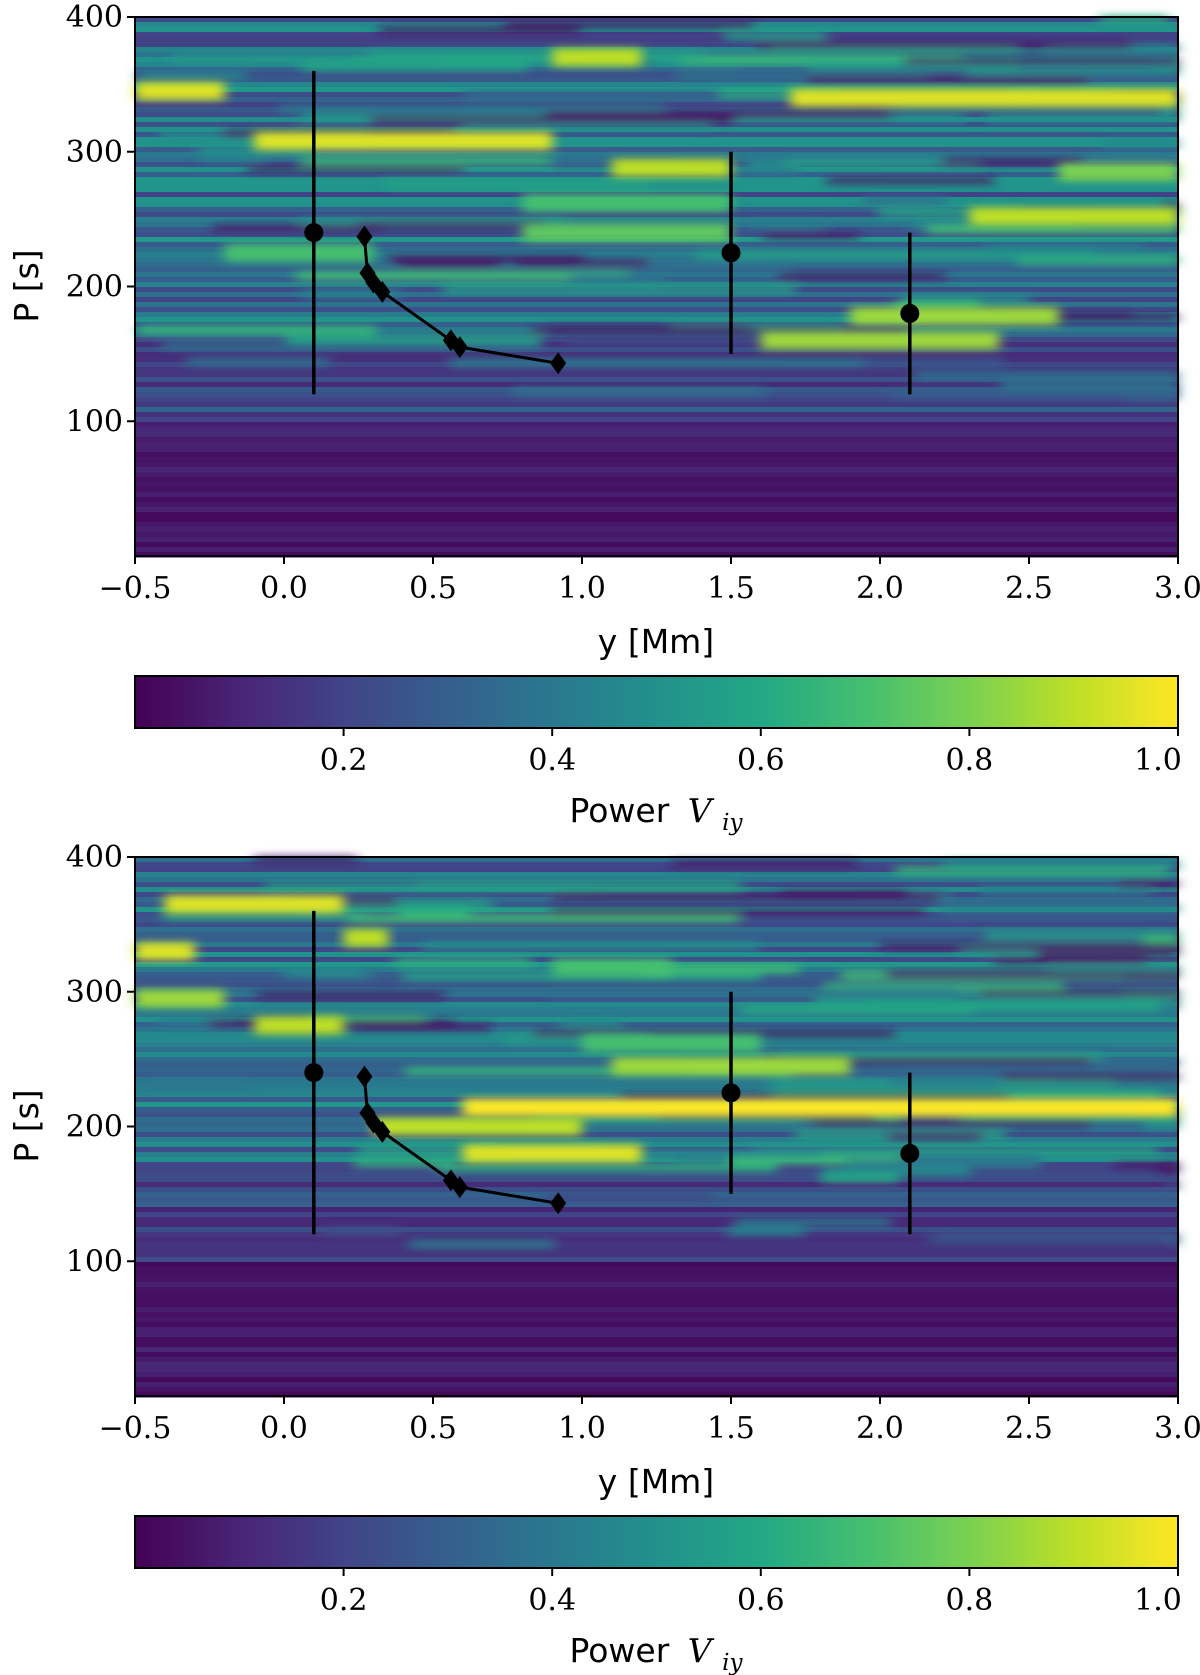 This screenshot has height=1675, width=1200. Describe the element at coordinates (701, 810) in the screenshot. I see `top-colorbar-title-var: V` at that location.